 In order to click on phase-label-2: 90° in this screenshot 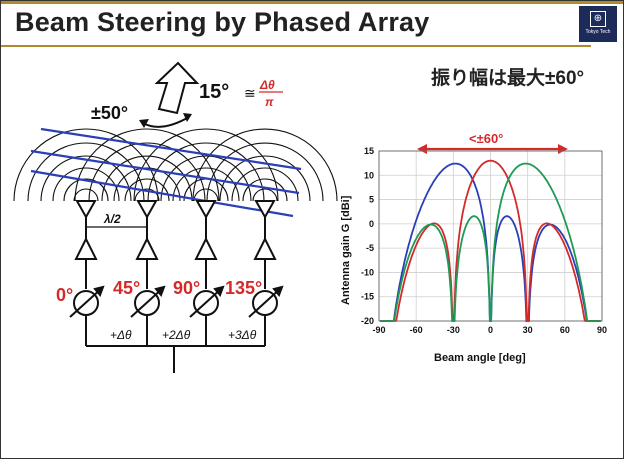, I will do `click(186, 288)`.